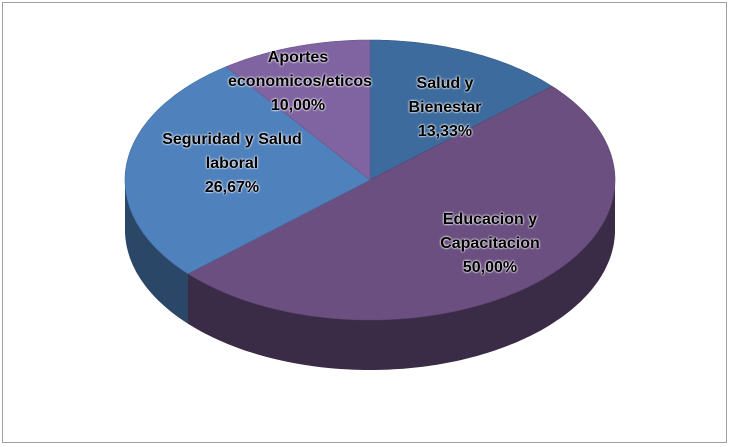  I want to click on slice-label: Seguridad y Salud laboral, so click(232, 151).